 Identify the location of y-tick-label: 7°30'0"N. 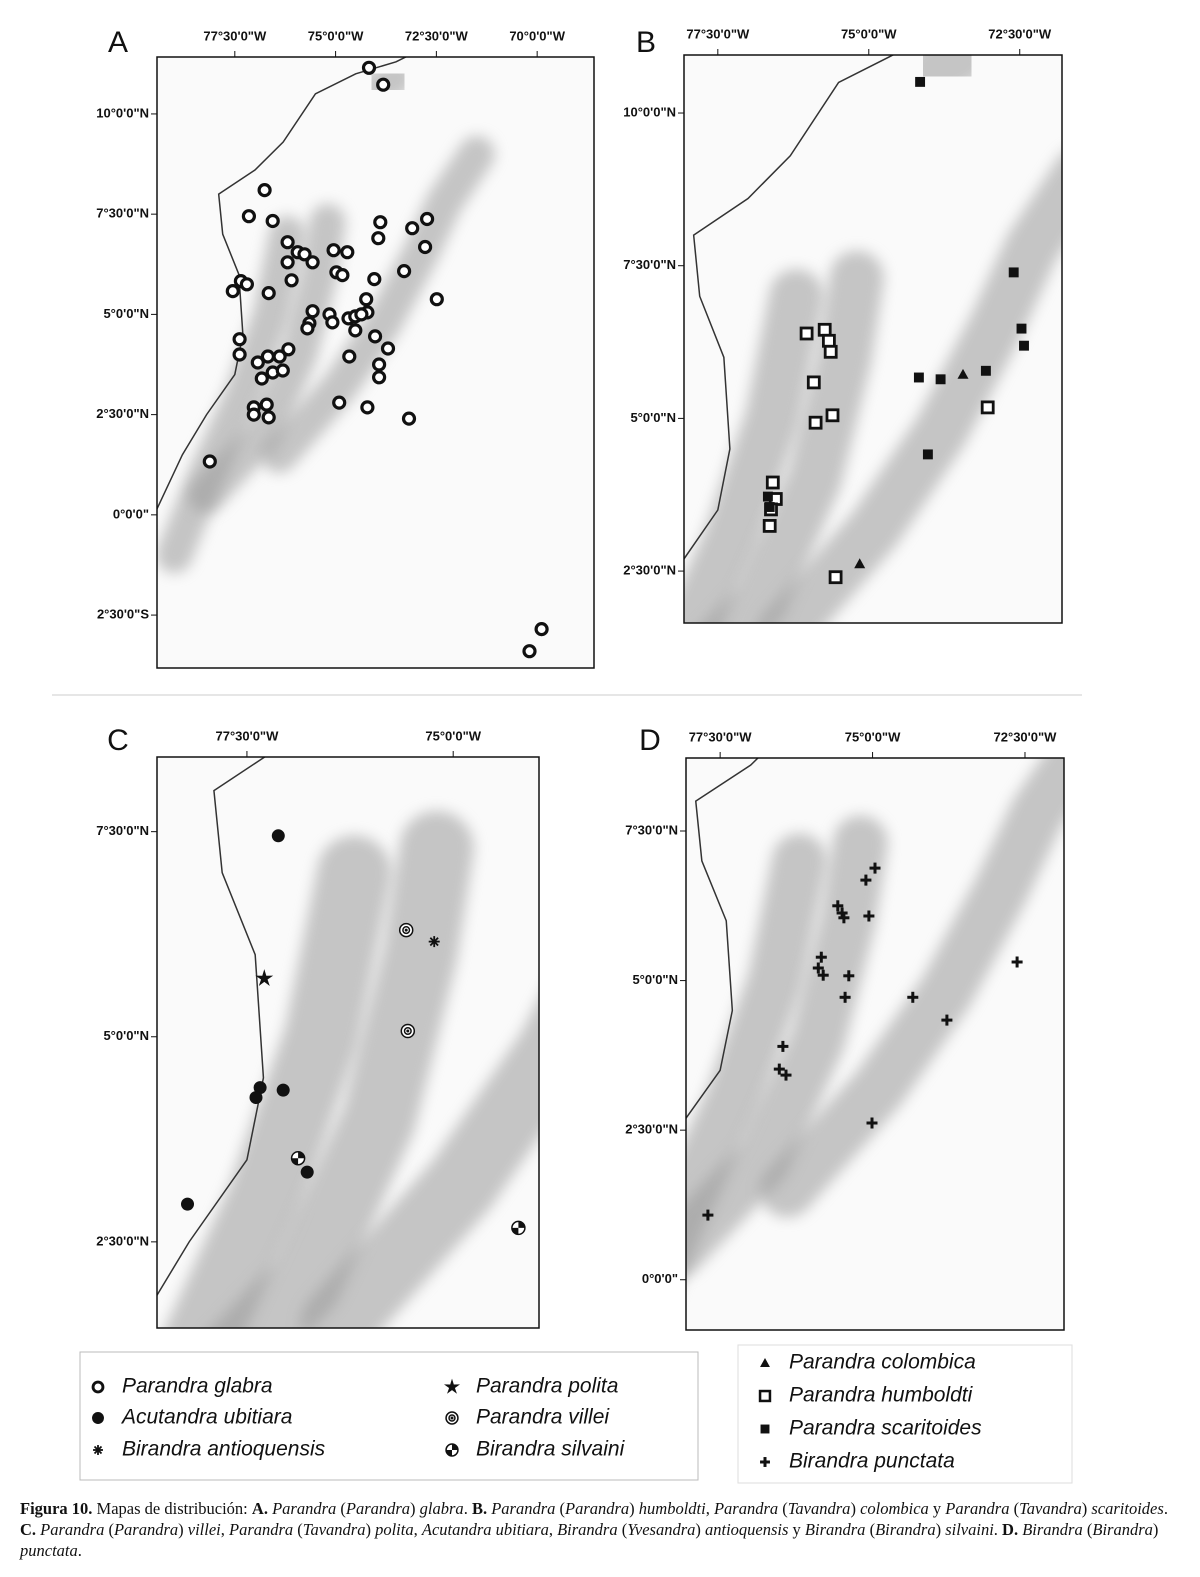
(122, 213).